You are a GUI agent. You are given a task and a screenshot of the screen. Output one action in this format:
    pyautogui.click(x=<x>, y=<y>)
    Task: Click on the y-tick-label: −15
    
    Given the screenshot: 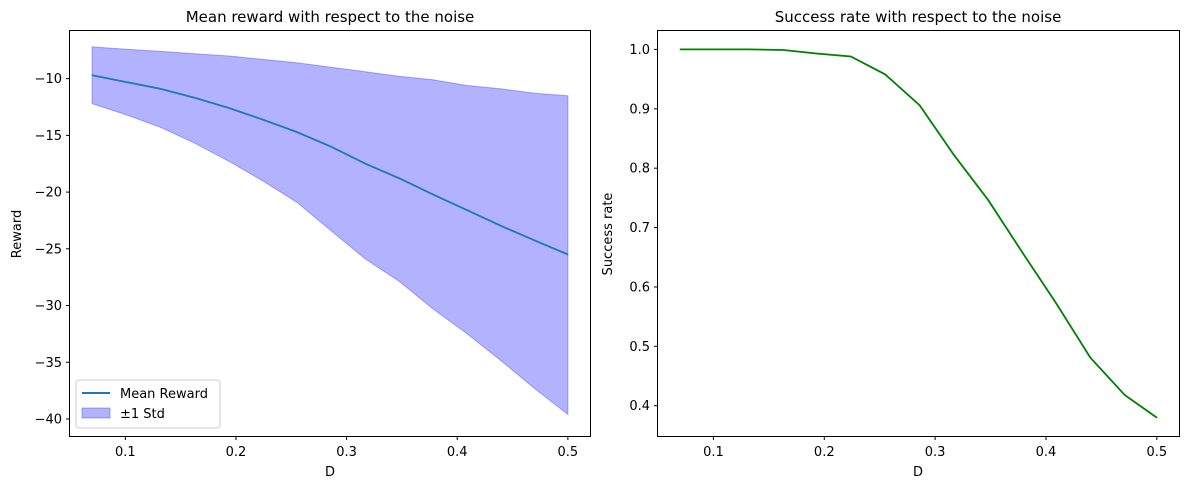 What is the action you would take?
    pyautogui.click(x=48, y=136)
    